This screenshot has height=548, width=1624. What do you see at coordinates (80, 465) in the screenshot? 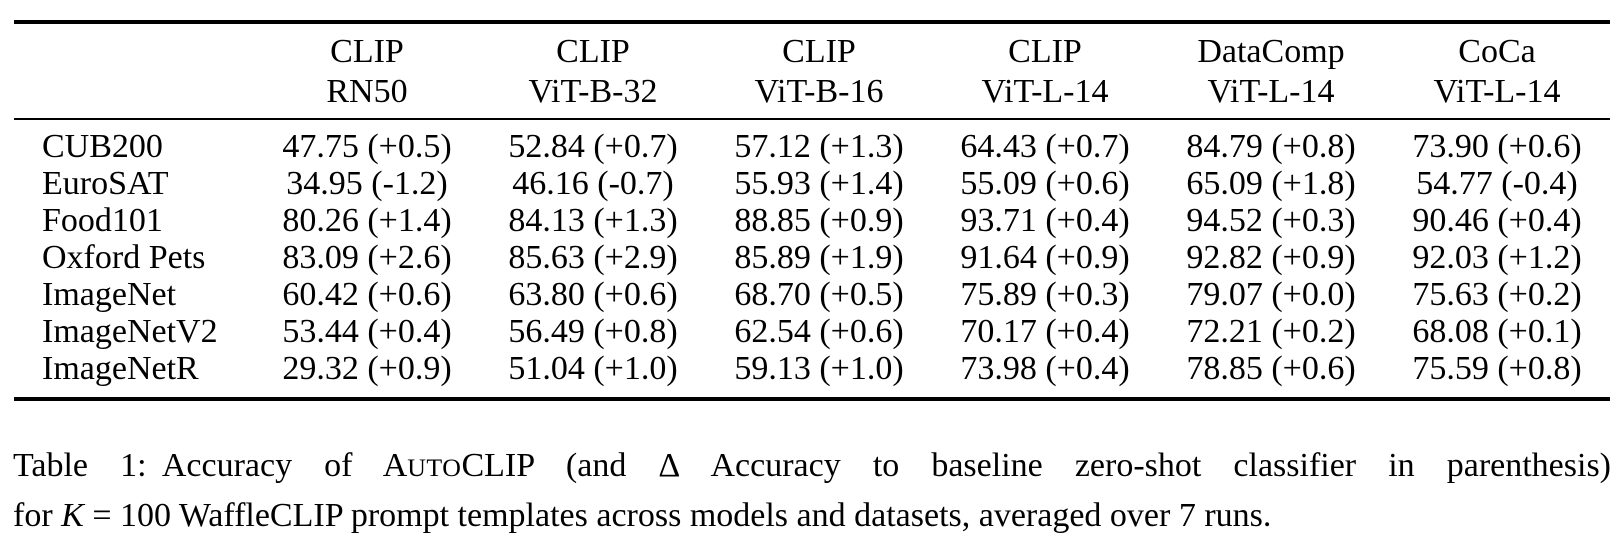
I see `caption-label: Table 1:` at bounding box center [80, 465].